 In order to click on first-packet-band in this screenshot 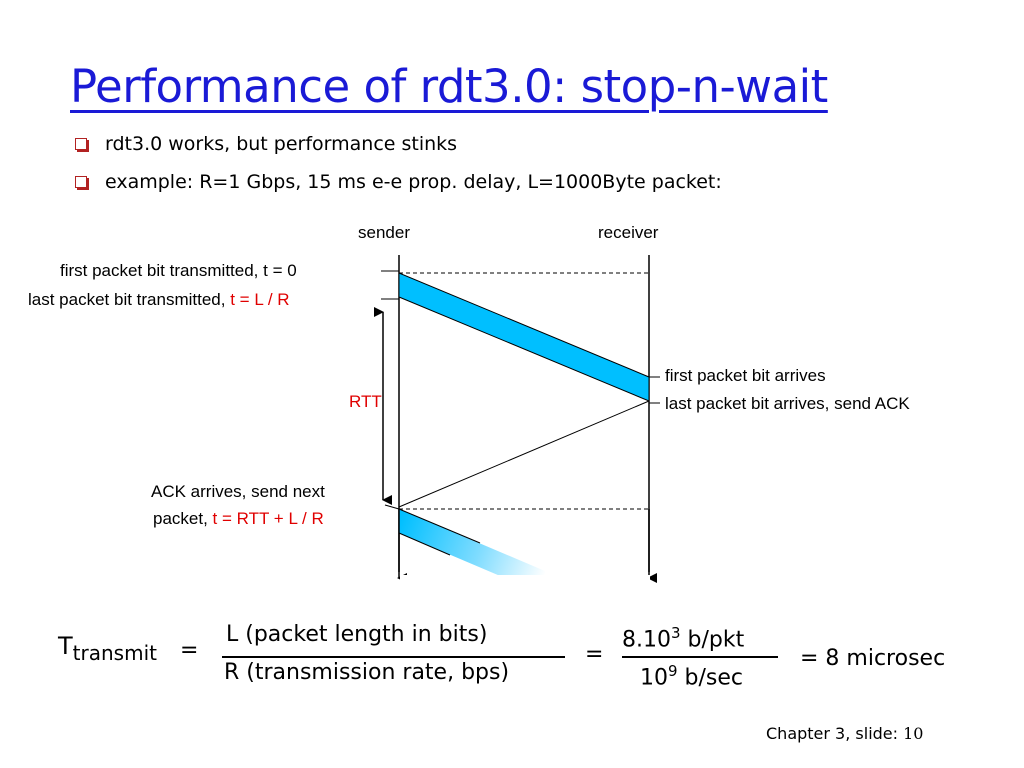, I will do `click(524, 337)`.